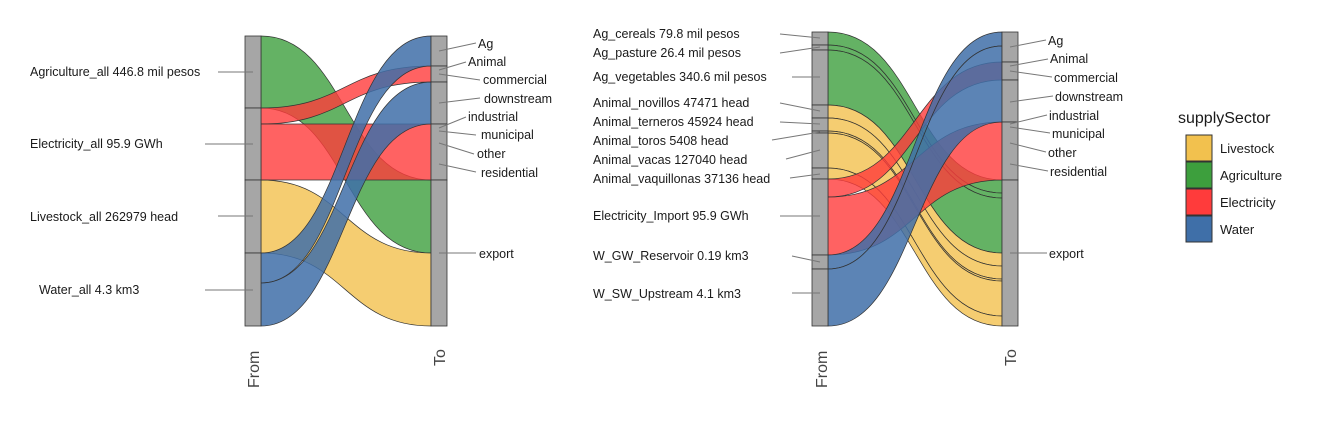 This screenshot has width=1327, height=422. I want to click on right-to-label-export: export, so click(1066, 254).